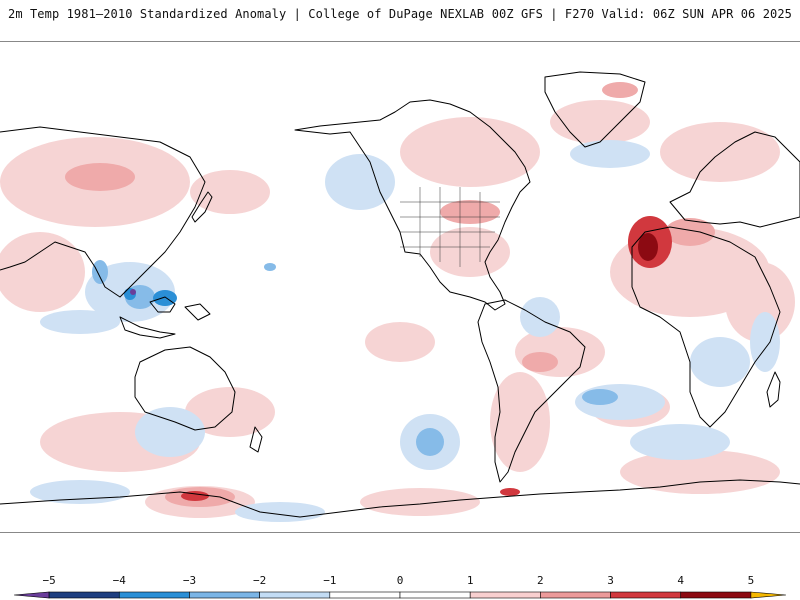 The height and width of the screenshot is (600, 800). What do you see at coordinates (133, 292) in the screenshot?
I see `extreme-cold-areas` at bounding box center [133, 292].